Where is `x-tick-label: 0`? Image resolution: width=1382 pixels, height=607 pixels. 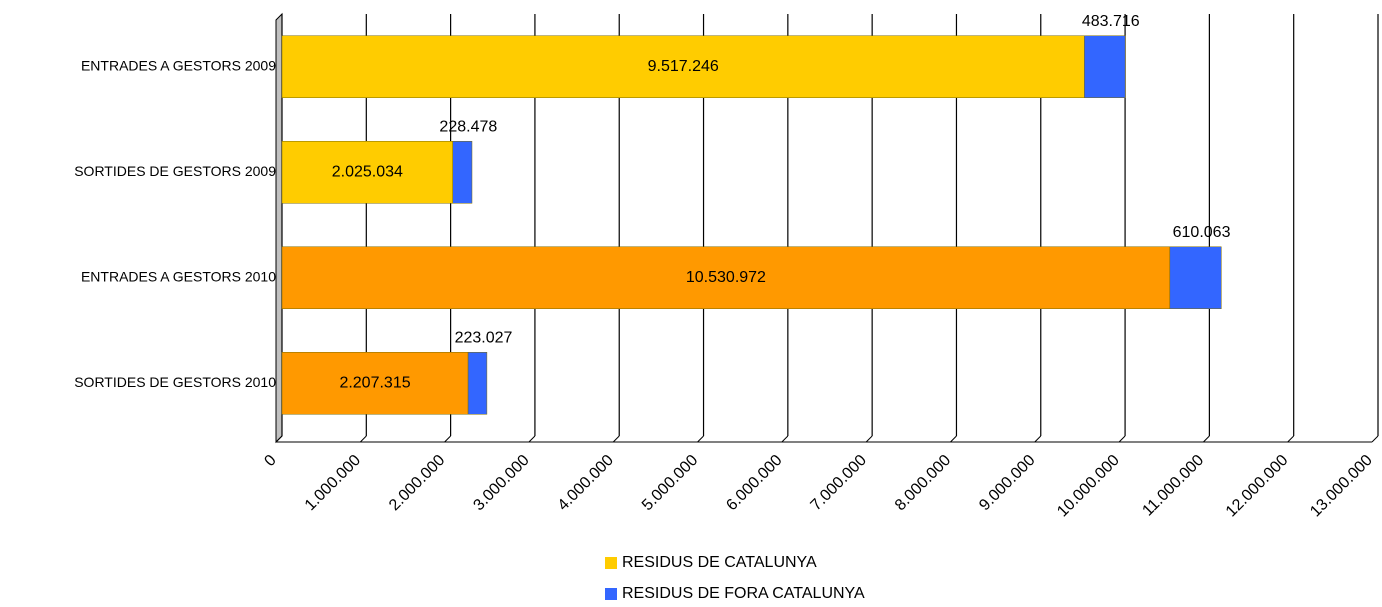
x-tick-label: 0 is located at coordinates (270, 461).